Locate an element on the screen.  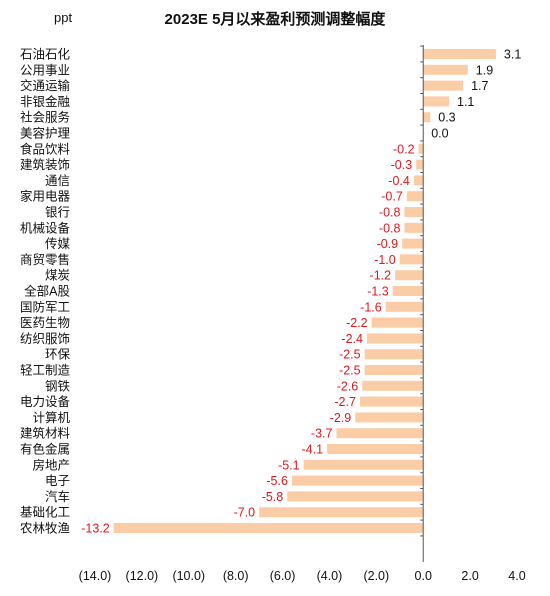
category-label: 有色金属 is located at coordinates (45, 449).